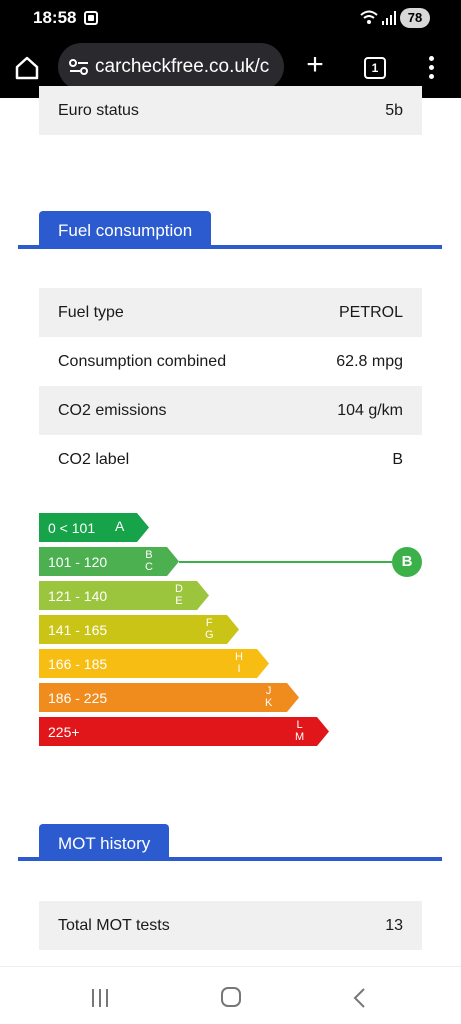  Describe the element at coordinates (102, 998) in the screenshot. I see `recent-apps-icon` at that location.